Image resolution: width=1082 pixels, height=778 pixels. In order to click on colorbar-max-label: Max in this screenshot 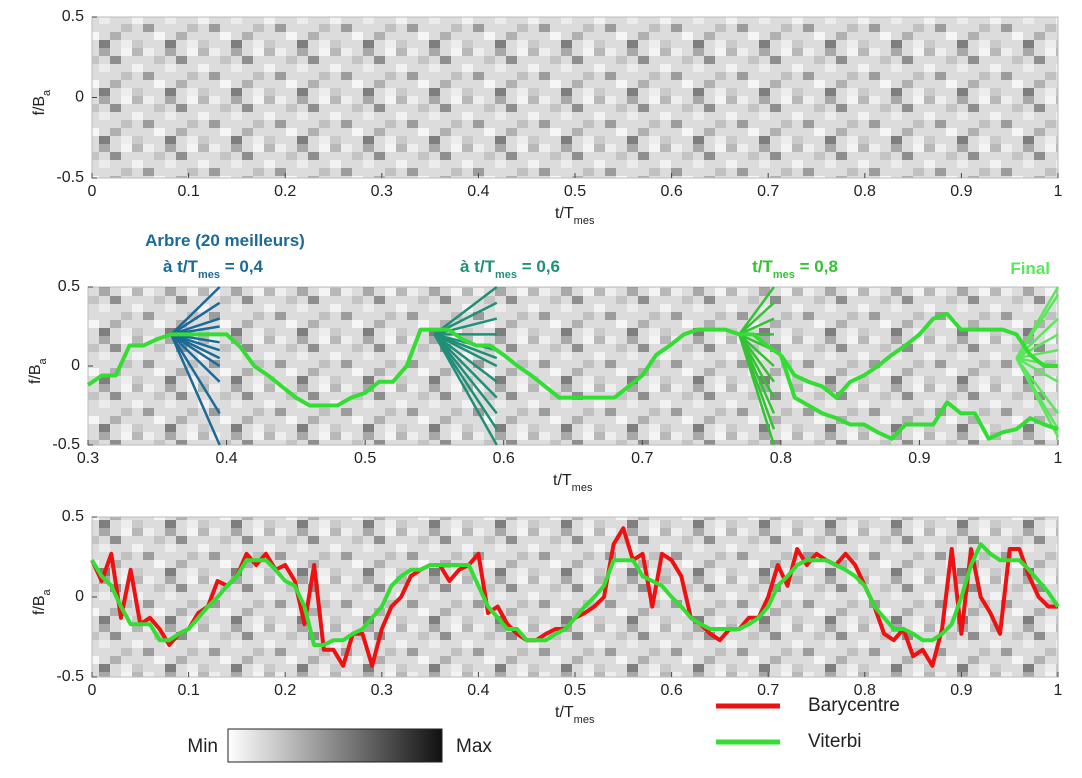, I will do `click(474, 746)`.